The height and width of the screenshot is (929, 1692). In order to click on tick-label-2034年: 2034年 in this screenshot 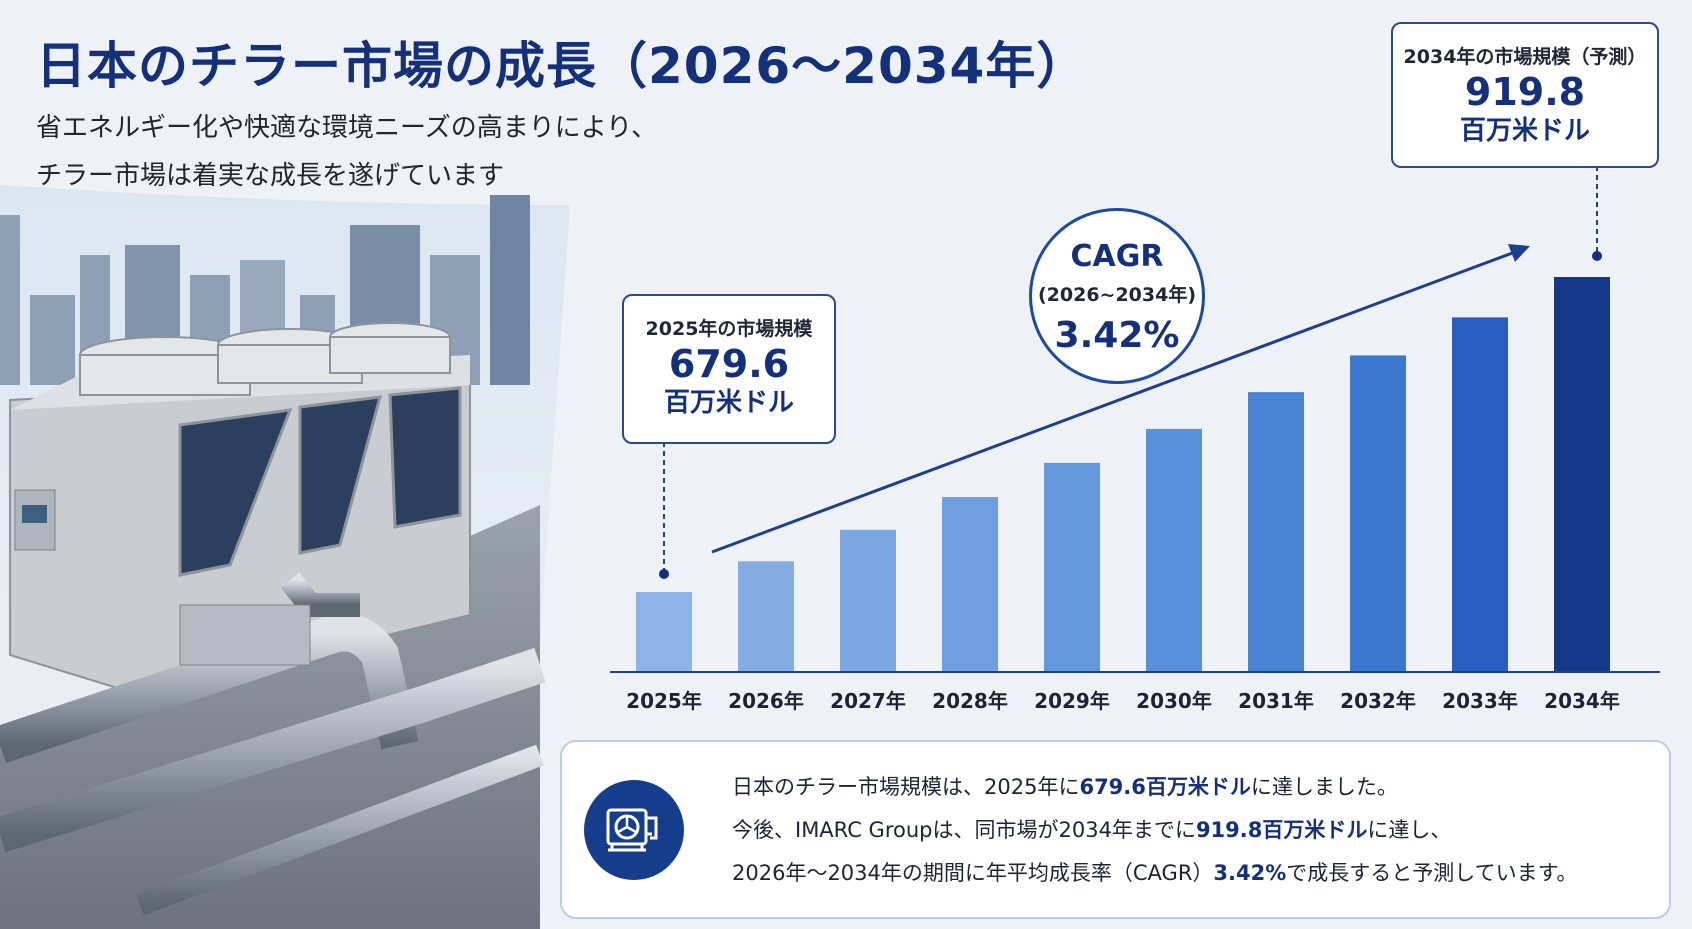, I will do `click(1582, 701)`.